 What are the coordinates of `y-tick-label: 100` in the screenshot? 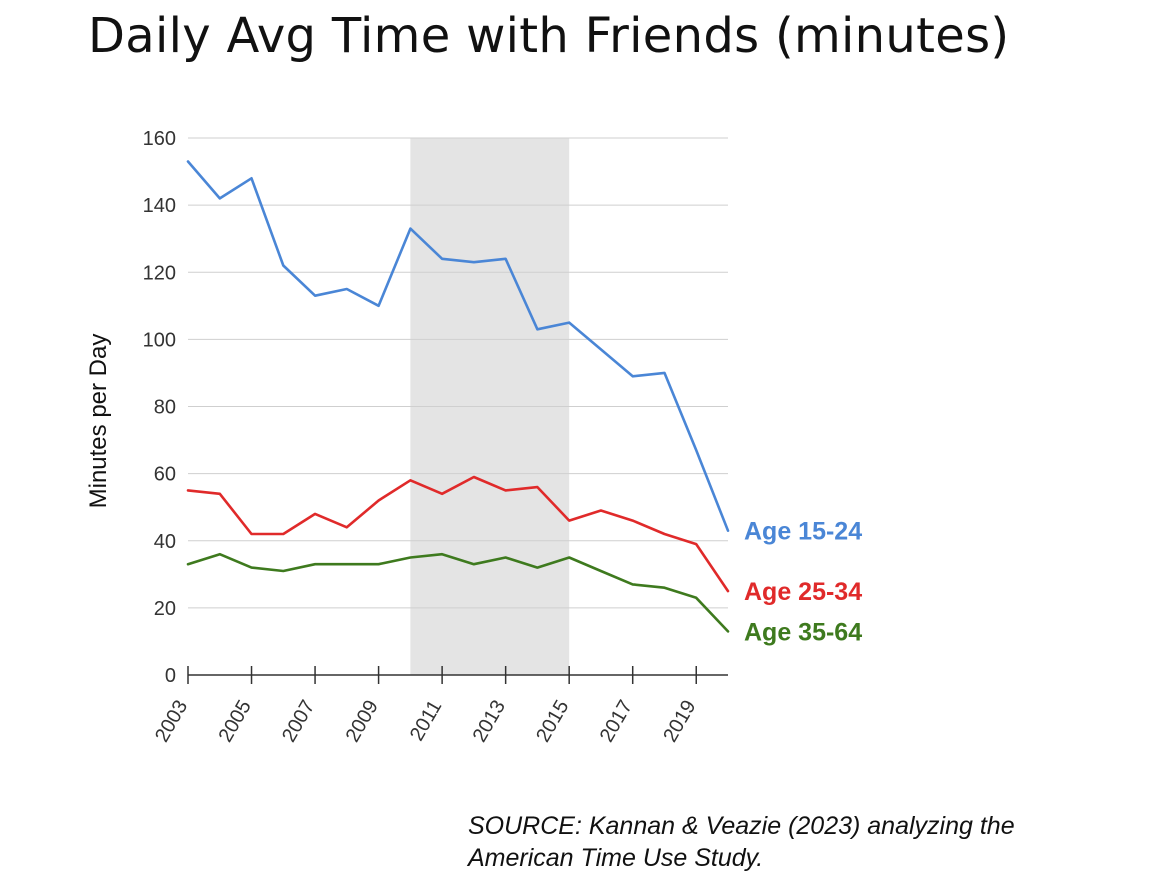 It's located at (159, 340).